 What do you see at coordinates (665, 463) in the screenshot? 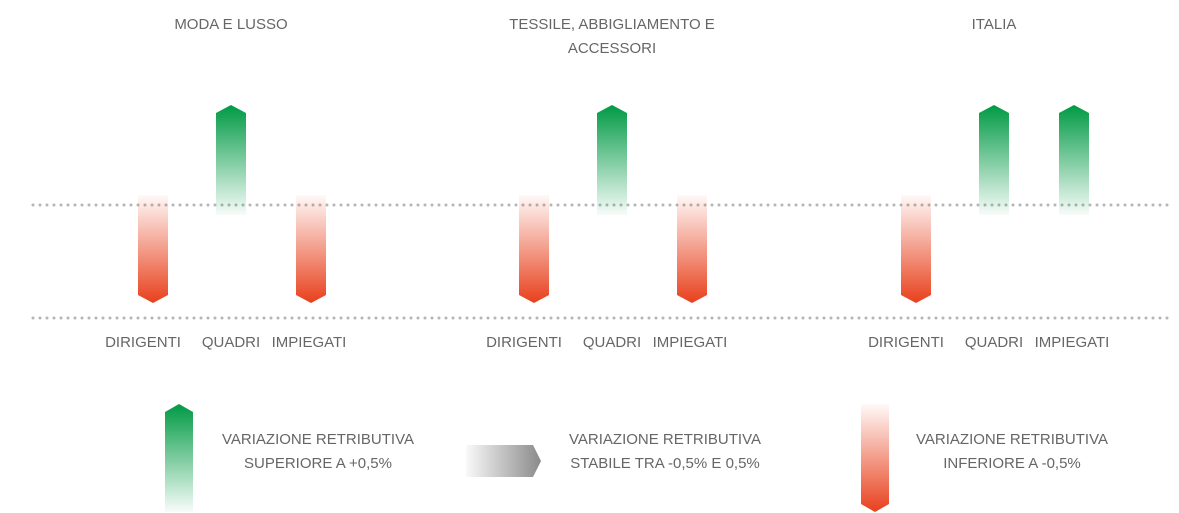
I see `legend-label: STABILE TRA -0,5% E 0,5%` at bounding box center [665, 463].